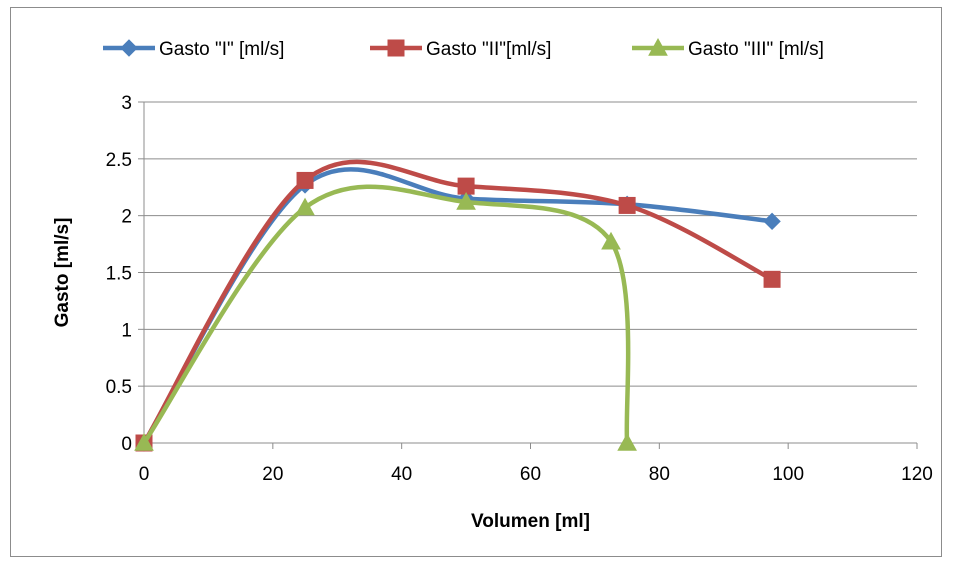 This screenshot has height=565, width=954. Describe the element at coordinates (119, 387) in the screenshot. I see `y-tick-label: 0.5` at that location.